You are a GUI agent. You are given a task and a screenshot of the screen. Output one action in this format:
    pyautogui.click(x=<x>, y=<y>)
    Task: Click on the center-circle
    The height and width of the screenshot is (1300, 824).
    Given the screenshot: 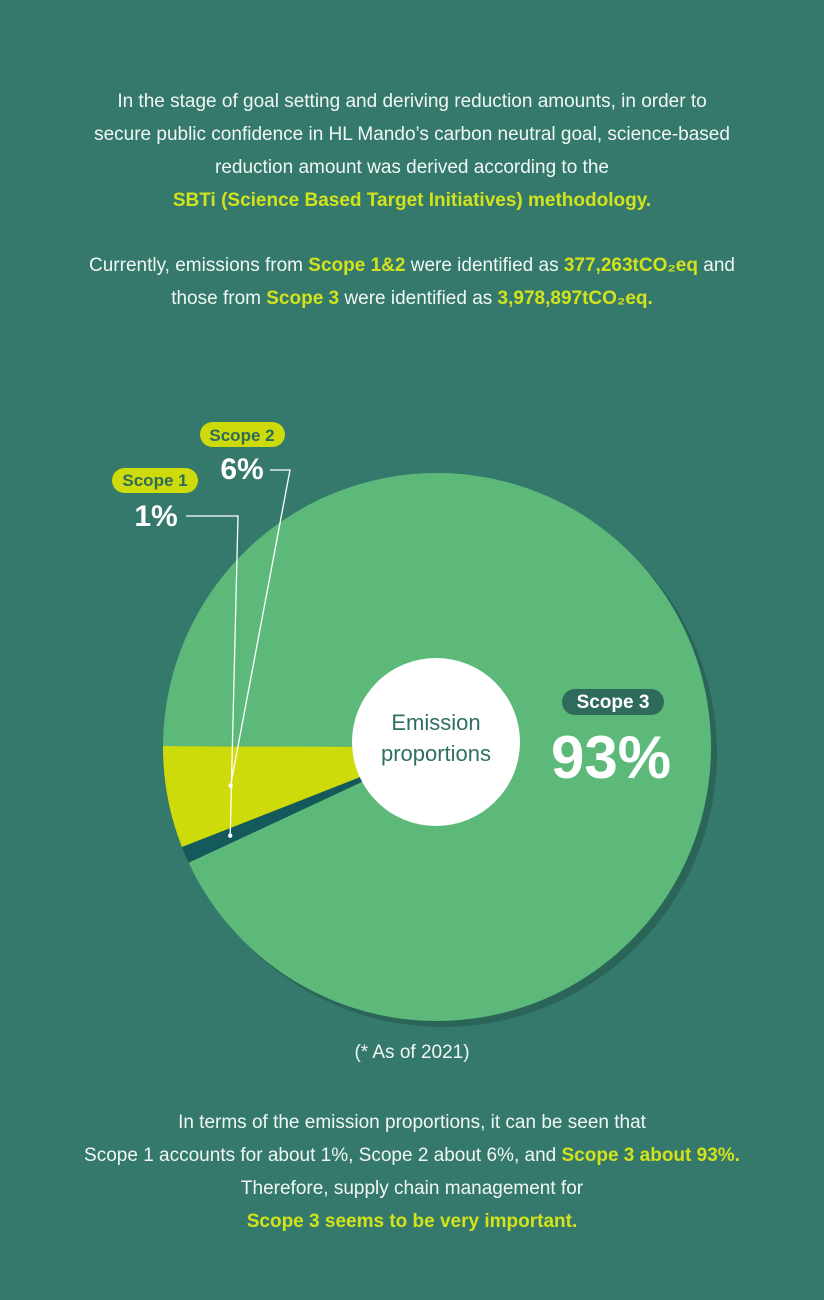 What is the action you would take?
    pyautogui.click(x=436, y=742)
    